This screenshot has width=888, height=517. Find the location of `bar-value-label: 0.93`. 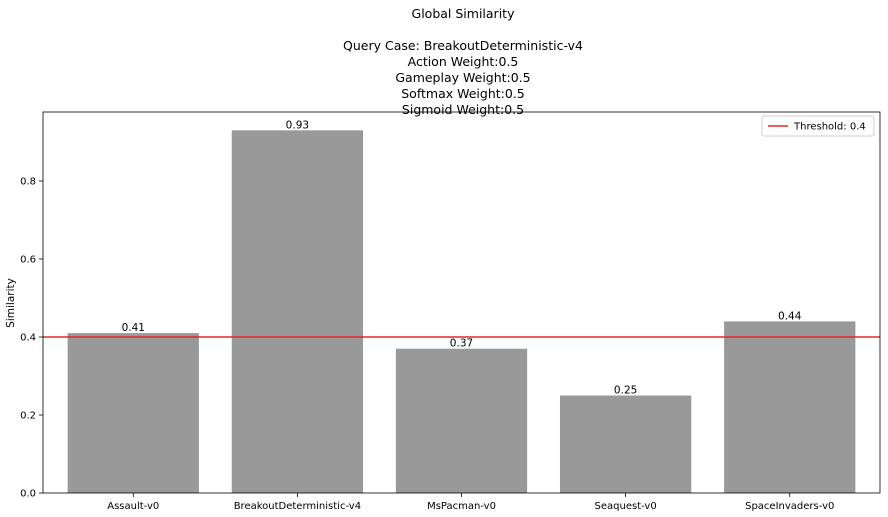

bar-value-label: 0.93 is located at coordinates (297, 125).